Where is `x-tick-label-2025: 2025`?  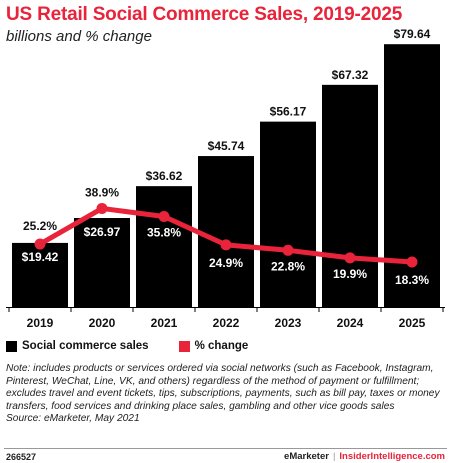
x-tick-label-2025: 2025 is located at coordinates (412, 323).